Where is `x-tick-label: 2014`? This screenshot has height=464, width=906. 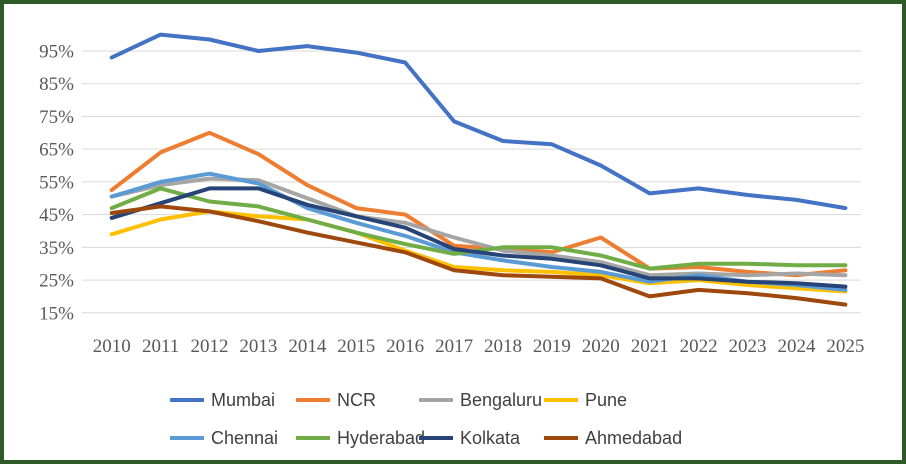 x-tick-label: 2014 is located at coordinates (307, 346).